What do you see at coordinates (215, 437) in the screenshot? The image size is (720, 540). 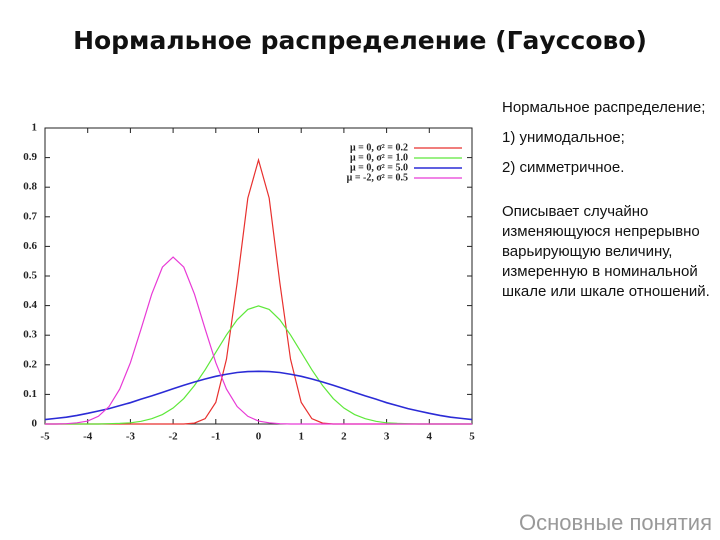 I see `x-tick-label: -1` at bounding box center [215, 437].